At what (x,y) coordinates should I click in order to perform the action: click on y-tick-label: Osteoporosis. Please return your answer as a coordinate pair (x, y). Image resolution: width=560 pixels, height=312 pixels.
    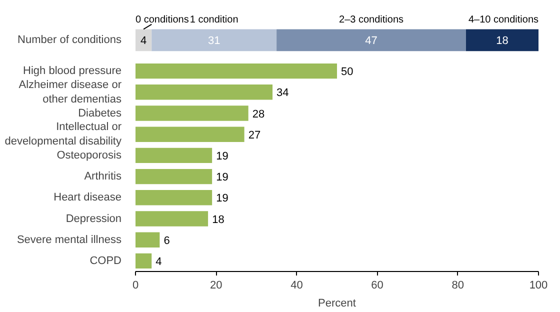
    Looking at the image, I should click on (89, 155).